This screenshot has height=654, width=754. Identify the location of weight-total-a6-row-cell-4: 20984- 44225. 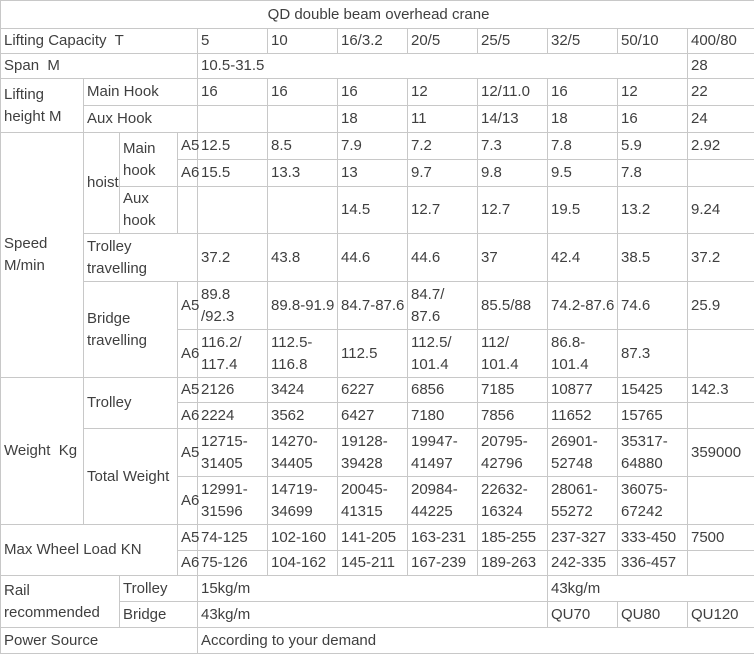
(443, 501).